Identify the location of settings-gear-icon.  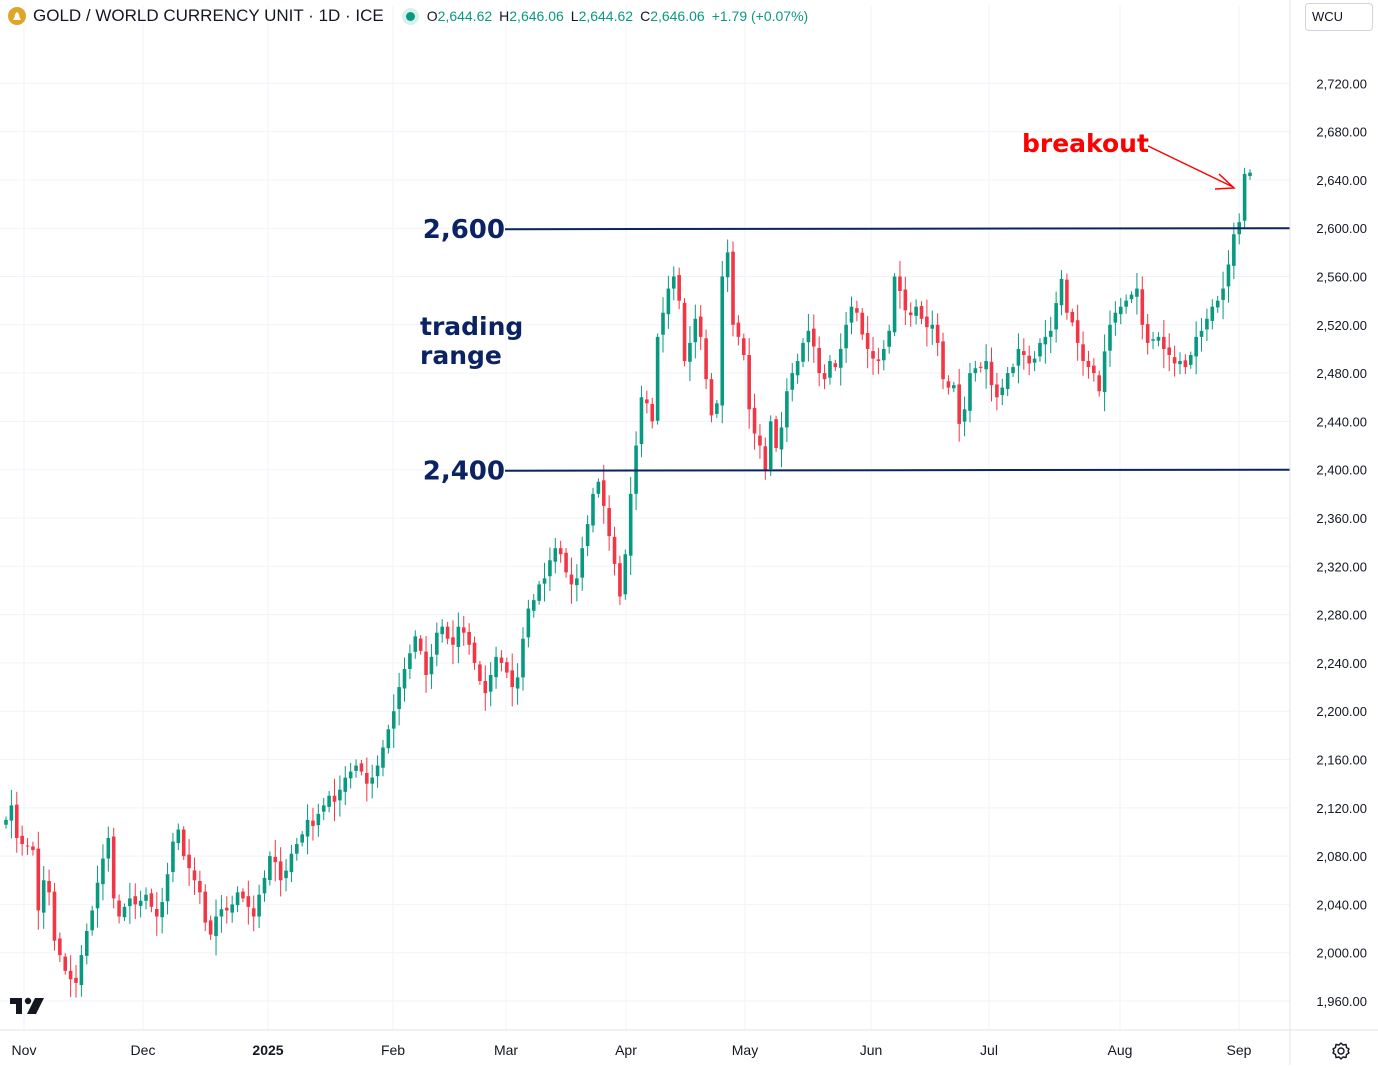
(1341, 1053).